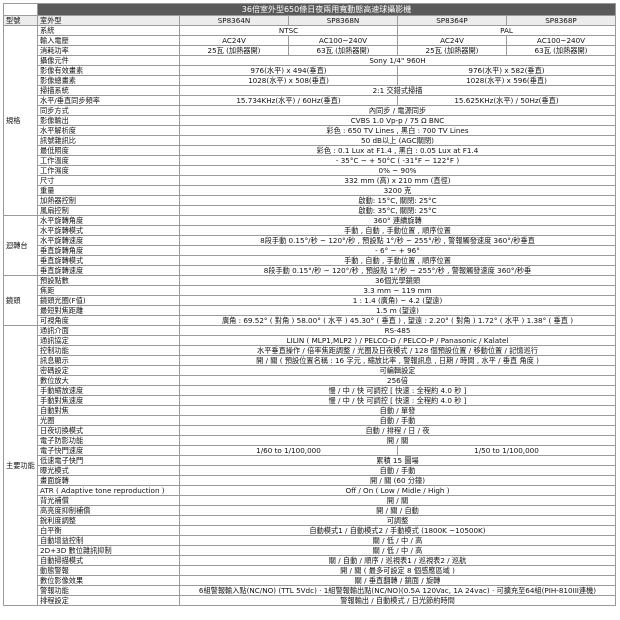 The image size is (620, 620). I want to click on spec-item-label: 控制功能, so click(108, 350).